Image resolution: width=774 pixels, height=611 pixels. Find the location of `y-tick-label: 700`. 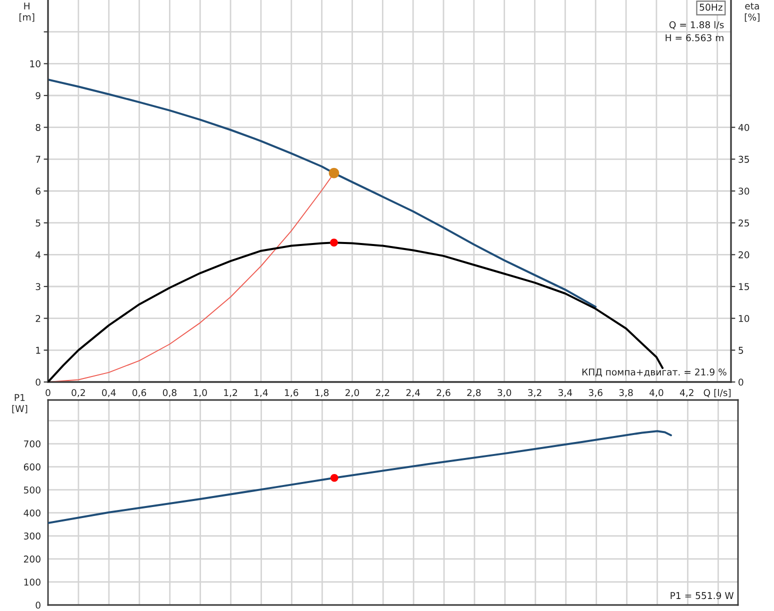

y-tick-label: 700 is located at coordinates (32, 444).